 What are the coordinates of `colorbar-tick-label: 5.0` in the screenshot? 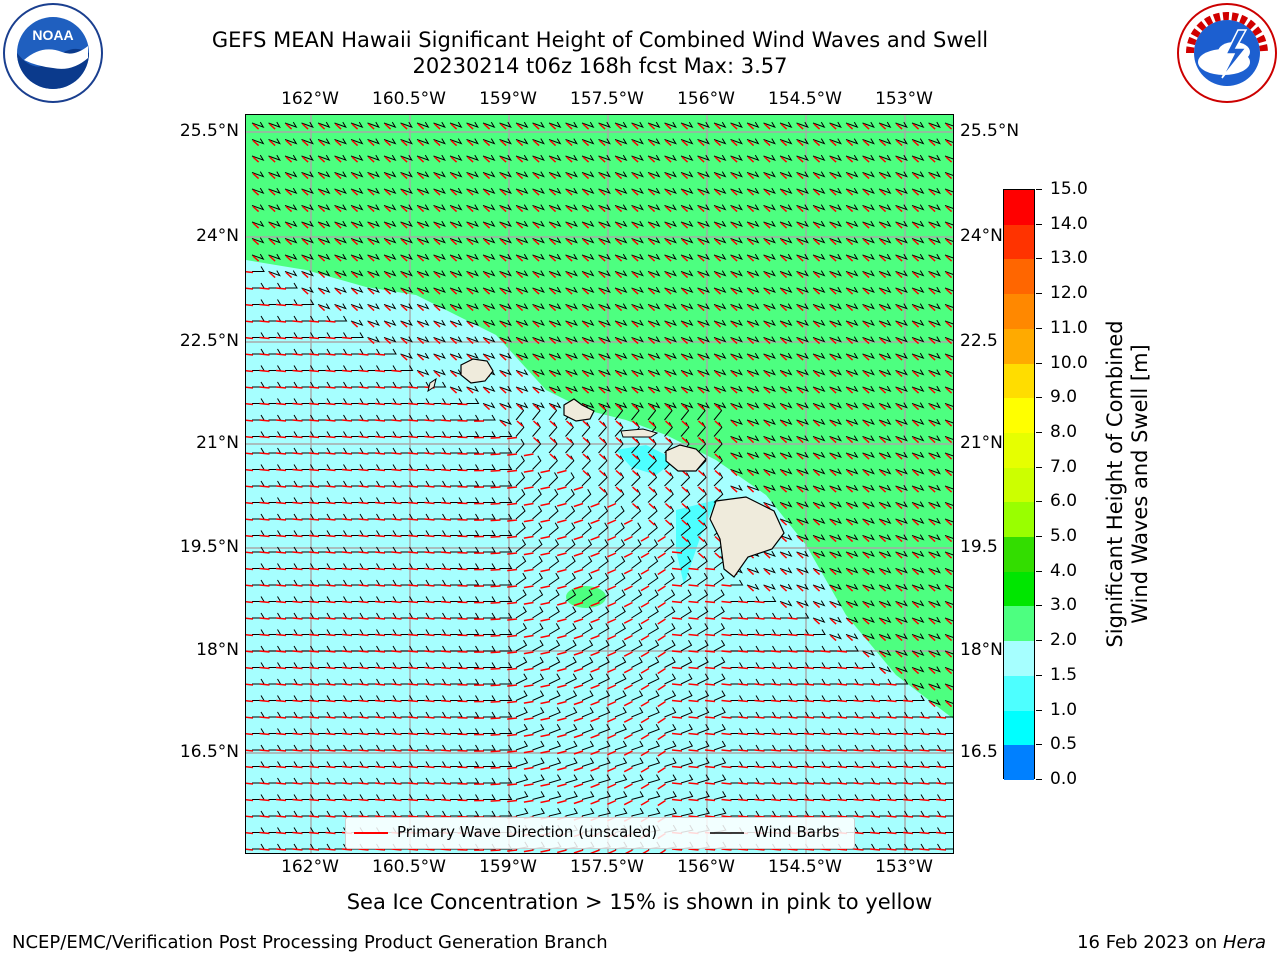 It's located at (1064, 536).